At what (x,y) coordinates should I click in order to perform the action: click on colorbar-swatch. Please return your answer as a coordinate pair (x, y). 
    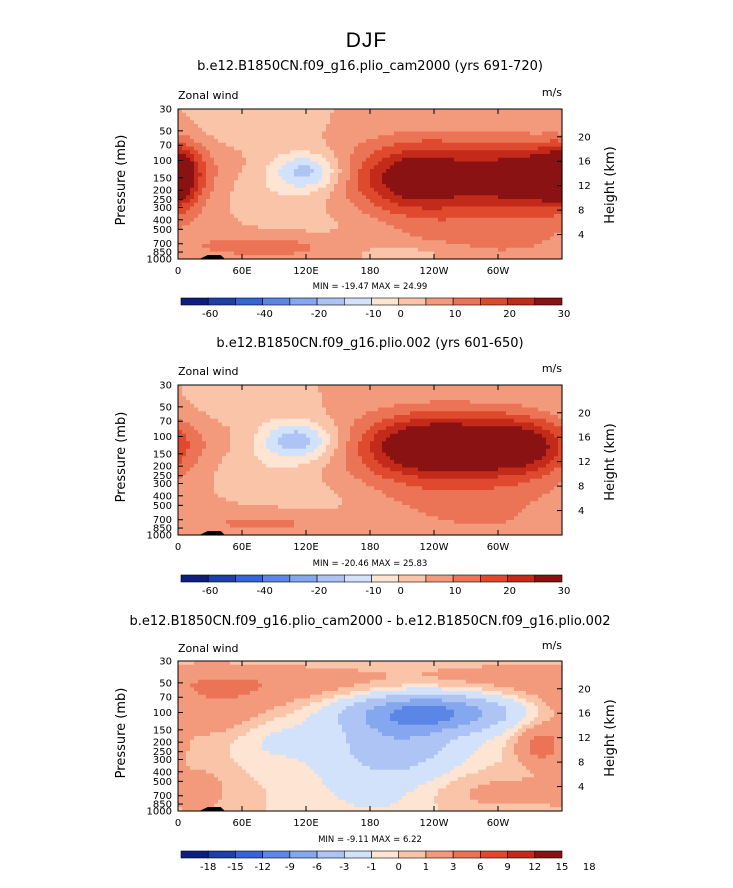
    Looking at the image, I should click on (194, 301).